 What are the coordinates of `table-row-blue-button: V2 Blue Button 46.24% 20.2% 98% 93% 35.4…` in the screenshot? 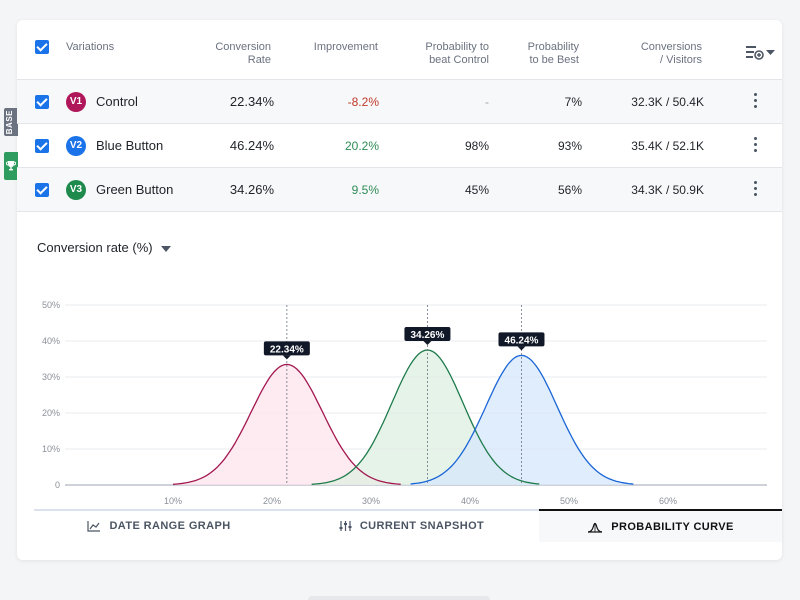 It's located at (399, 146).